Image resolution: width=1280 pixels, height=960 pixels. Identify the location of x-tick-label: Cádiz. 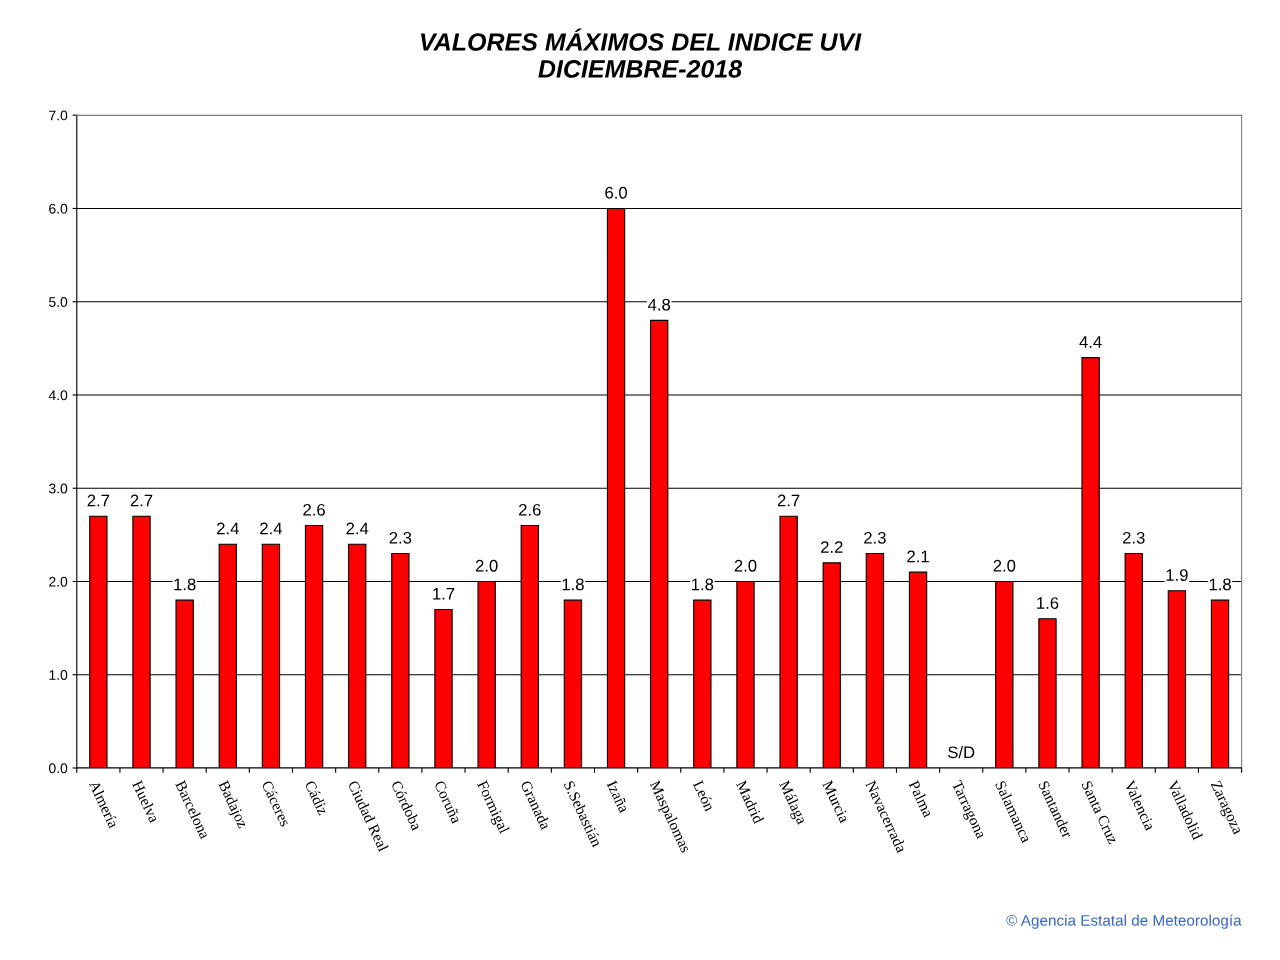
(316, 797).